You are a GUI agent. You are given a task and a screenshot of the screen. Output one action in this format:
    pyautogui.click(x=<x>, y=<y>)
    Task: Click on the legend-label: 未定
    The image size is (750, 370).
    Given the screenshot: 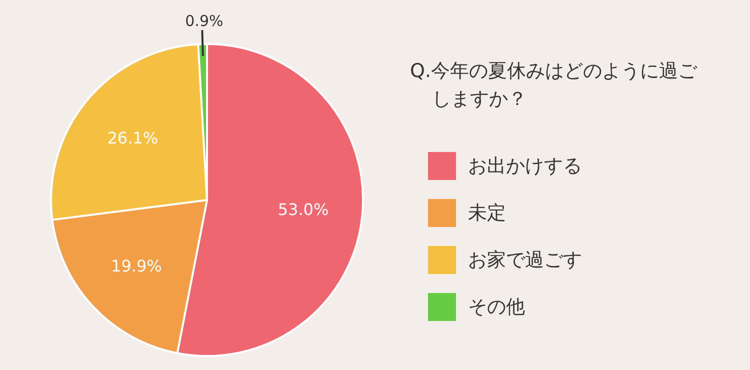 What is the action you would take?
    pyautogui.click(x=487, y=213)
    